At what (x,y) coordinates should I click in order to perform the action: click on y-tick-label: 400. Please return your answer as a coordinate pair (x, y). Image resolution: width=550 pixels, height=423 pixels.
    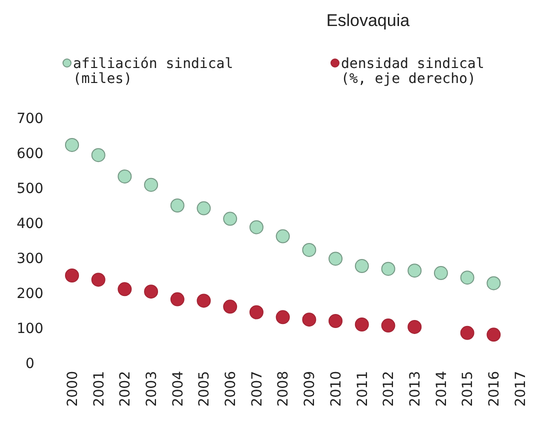
    Looking at the image, I should click on (30, 224).